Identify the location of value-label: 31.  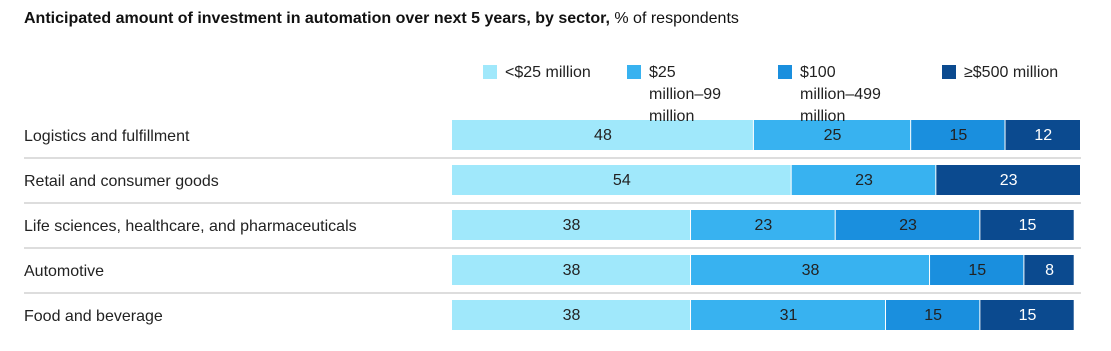
(789, 315).